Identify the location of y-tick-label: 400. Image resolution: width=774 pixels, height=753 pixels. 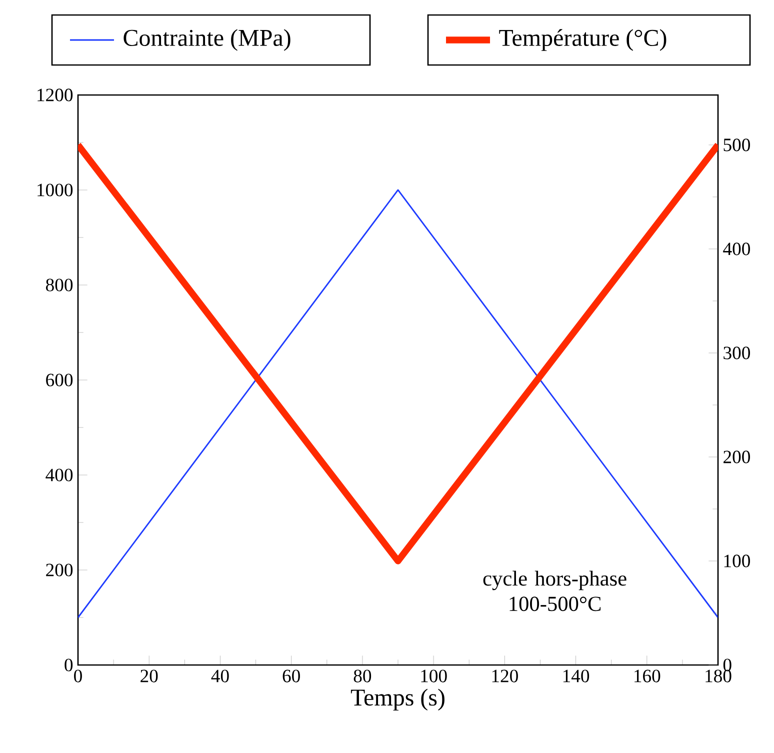
(59, 475).